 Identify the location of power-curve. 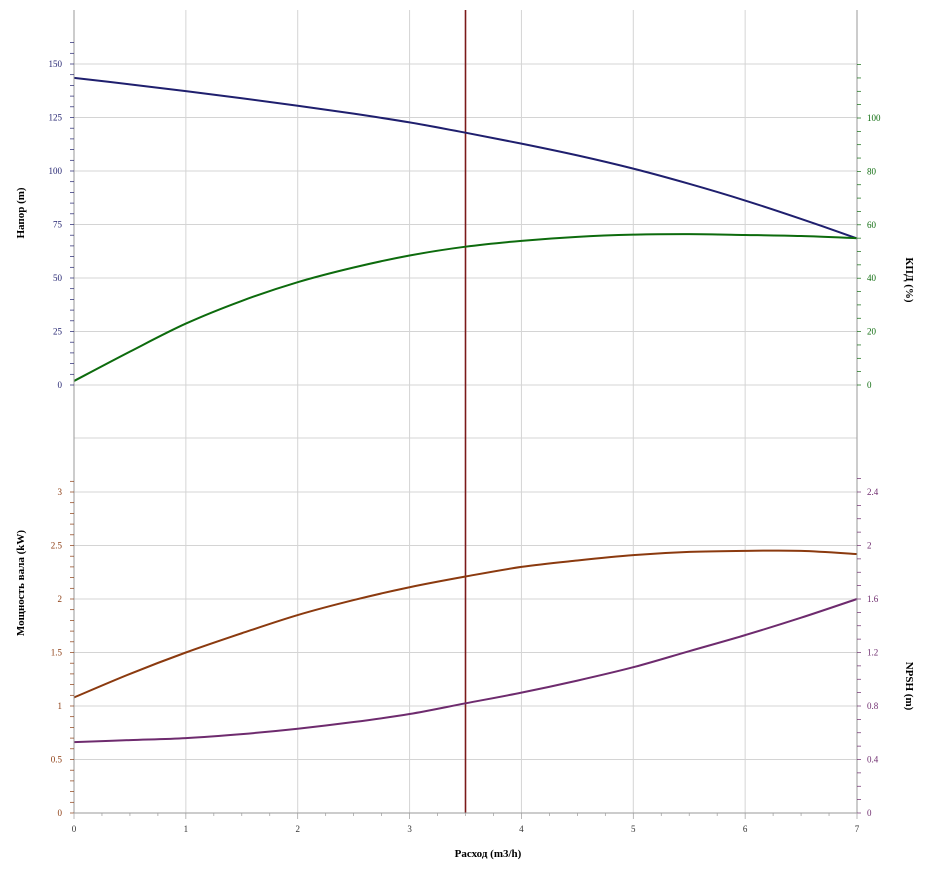
(465, 624).